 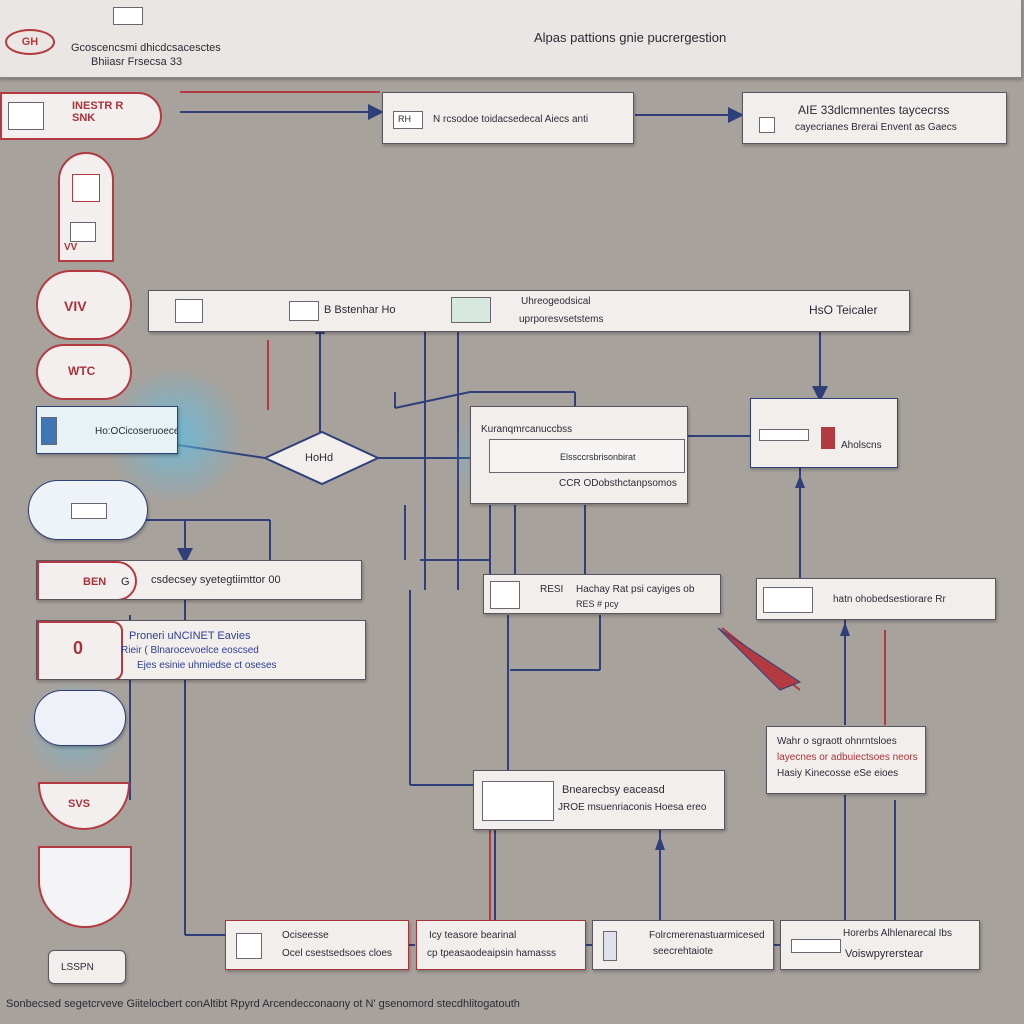 What do you see at coordinates (305, 935) in the screenshot?
I see `bottom-1-line-1: Ociseesse` at bounding box center [305, 935].